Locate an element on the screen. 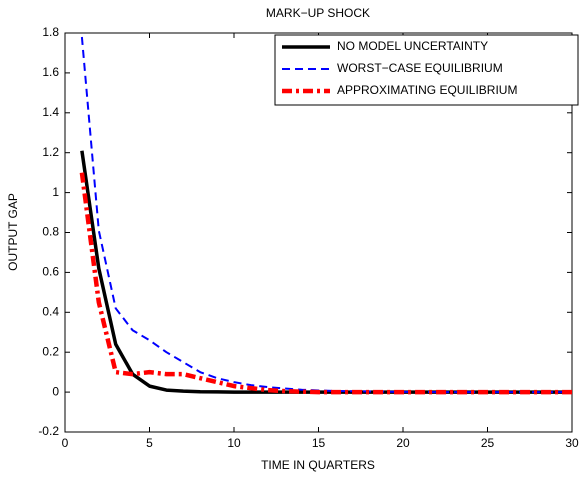  legend-label: WORST−CASE EQUILIBRIUM is located at coordinates (420, 68).